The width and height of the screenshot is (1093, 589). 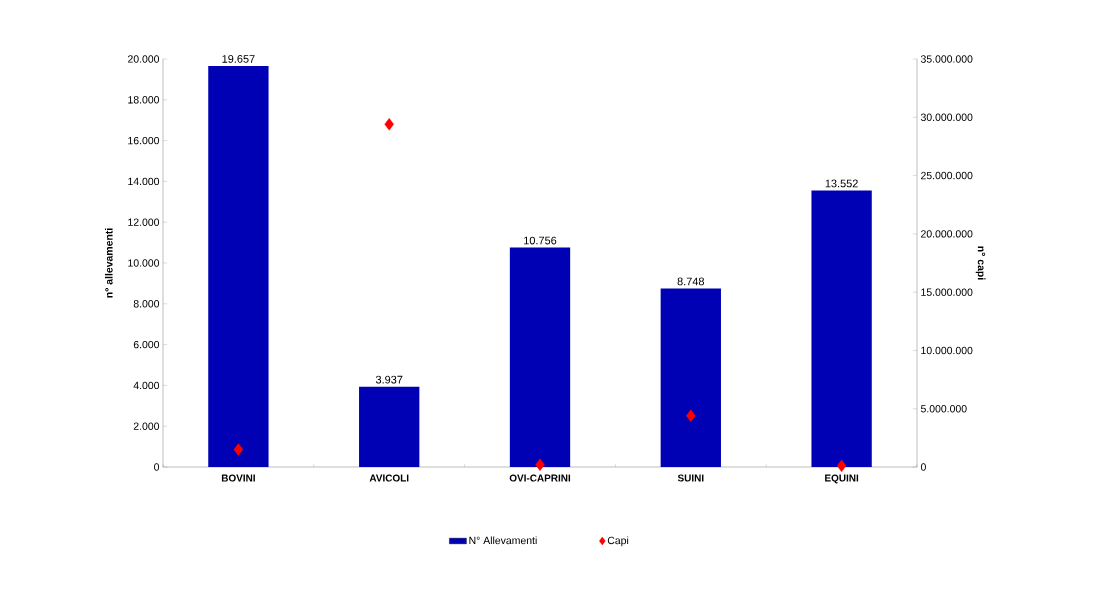 I want to click on y-tick-label: 14.000, so click(x=144, y=181).